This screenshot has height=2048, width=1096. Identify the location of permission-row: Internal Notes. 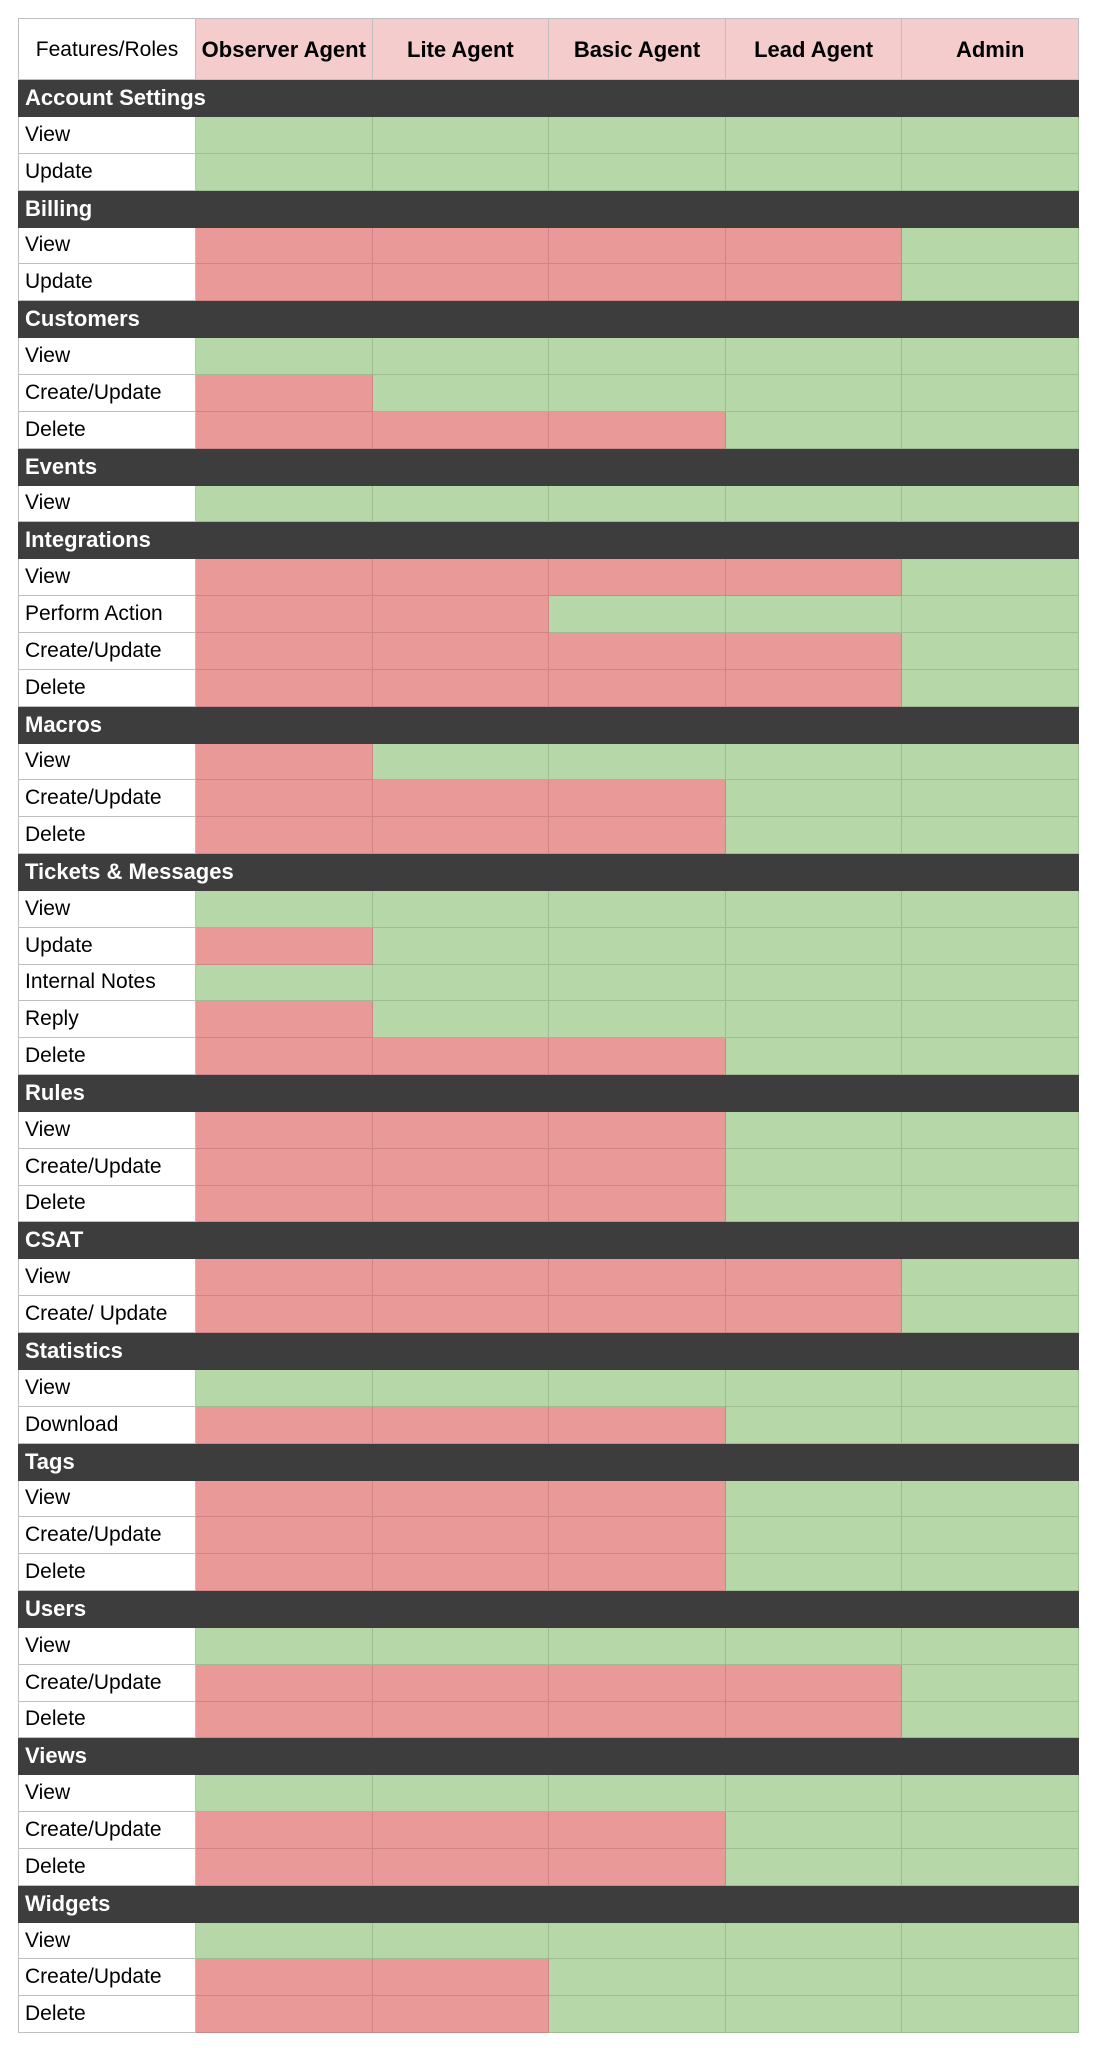
(548, 982).